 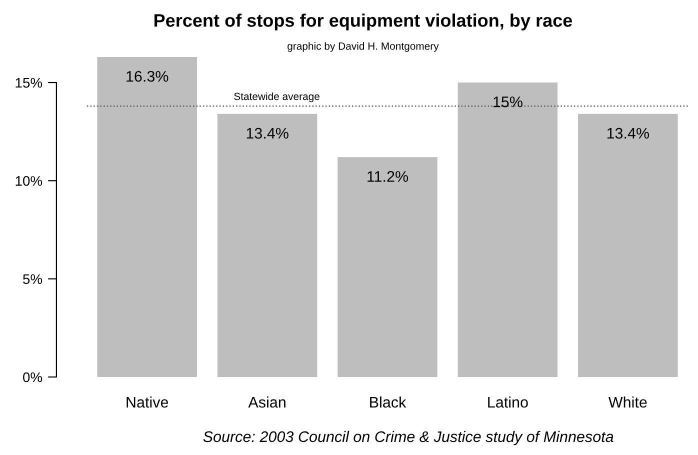 What do you see at coordinates (363, 22) in the screenshot?
I see `chart-title: Percent of stops for equipment violation, by race` at bounding box center [363, 22].